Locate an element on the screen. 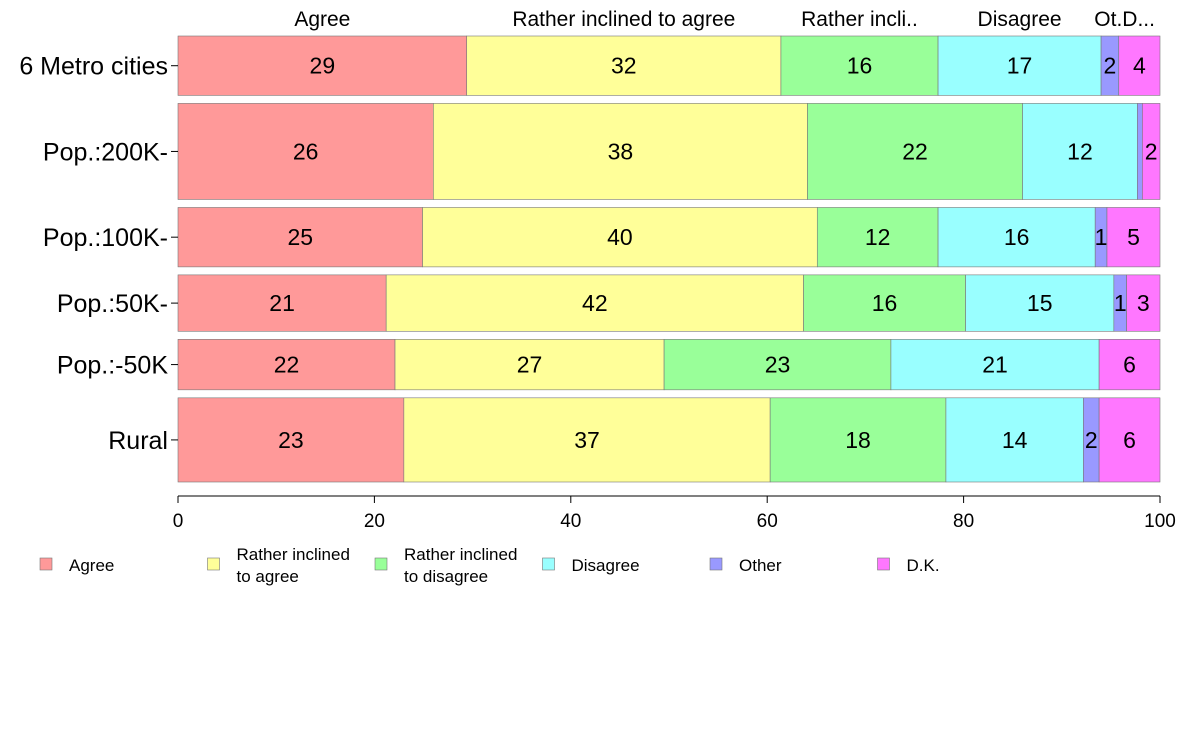  column-header-label: Rather inclined to agree is located at coordinates (623, 19).